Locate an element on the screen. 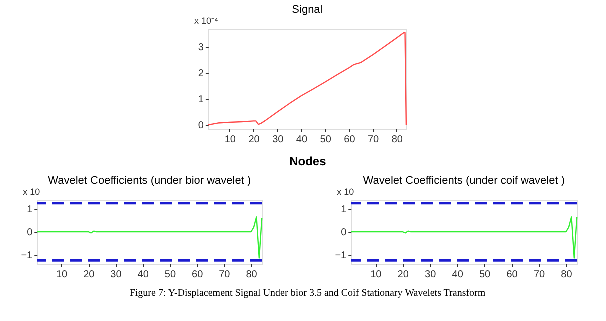 The width and height of the screenshot is (606, 321). x-axis-title: Nodes is located at coordinates (308, 161).